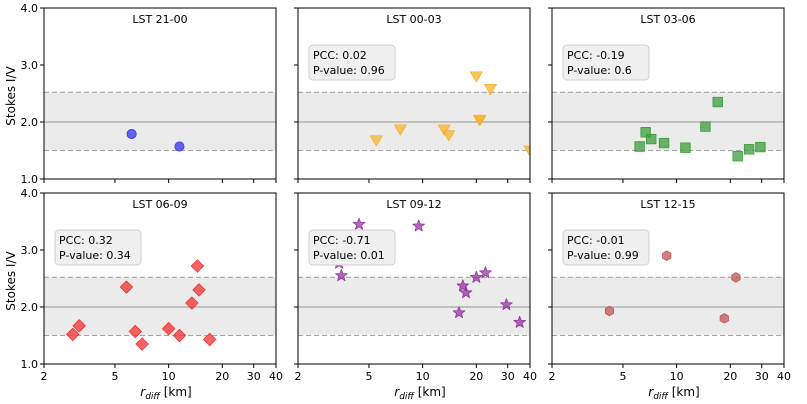 Image resolution: width=807 pixels, height=404 pixels. I want to click on x-axis-title-left: rdiff [km], so click(165, 393).